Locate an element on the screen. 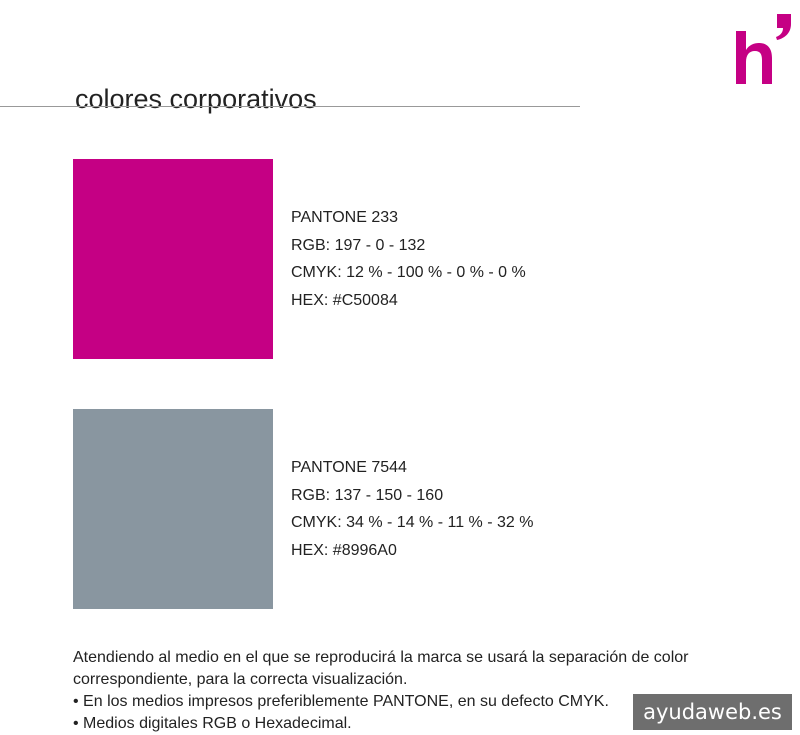 The image size is (800, 735). watermark: ayudaweb.es is located at coordinates (712, 712).